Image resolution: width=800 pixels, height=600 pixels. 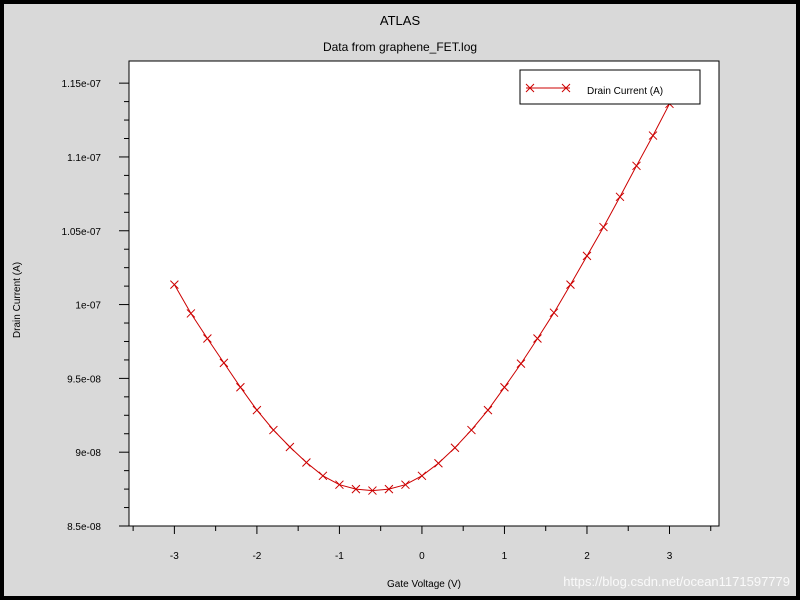 What do you see at coordinates (670, 556) in the screenshot?
I see `x-tick-label: 3` at bounding box center [670, 556].